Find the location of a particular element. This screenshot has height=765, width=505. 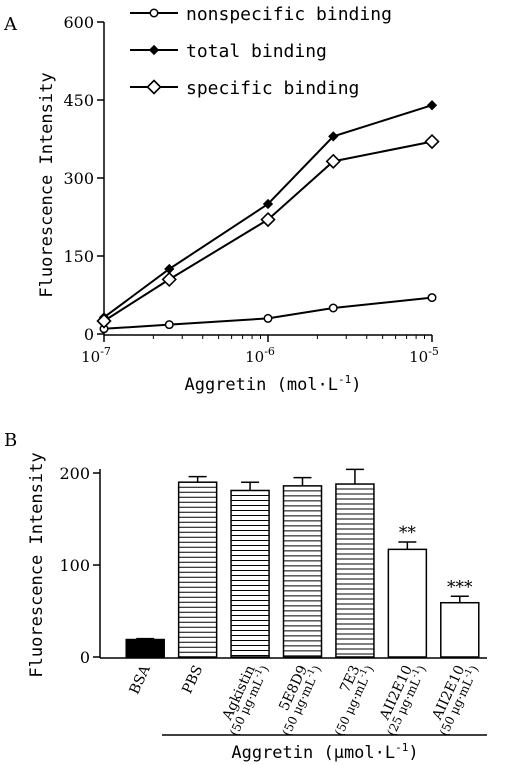

panel-b-y-tick-label: 200 is located at coordinates (74, 473).